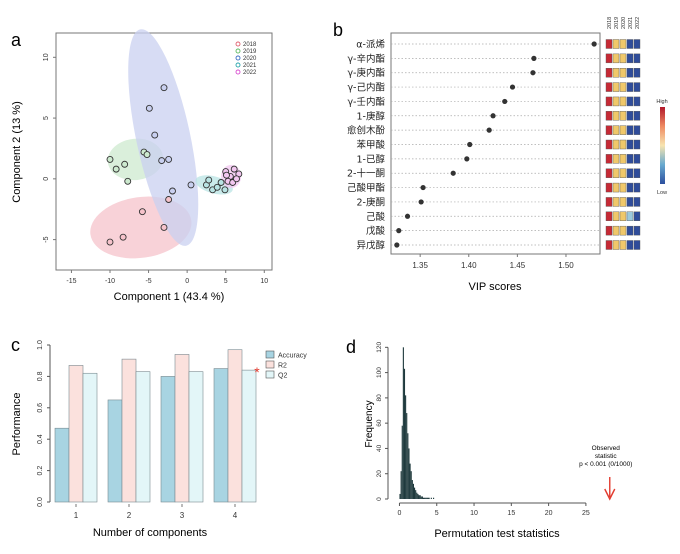  Describe the element at coordinates (549, 513) in the screenshot. I see `x-tick-label: 20` at that location.